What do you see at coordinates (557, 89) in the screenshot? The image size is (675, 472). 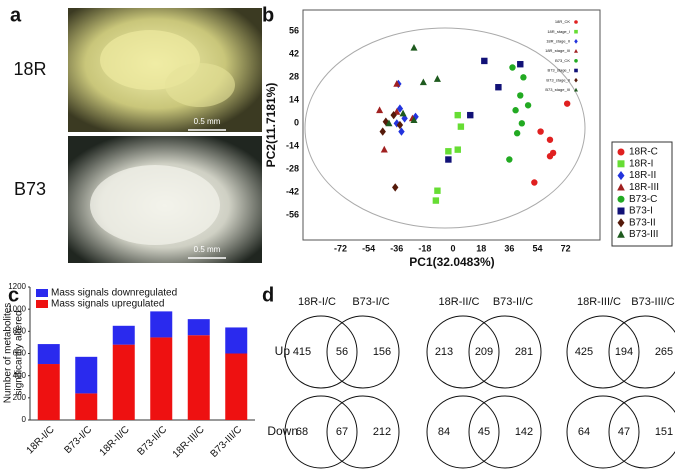 I see `inner-legend-label: B73_stage_III` at bounding box center [557, 89].